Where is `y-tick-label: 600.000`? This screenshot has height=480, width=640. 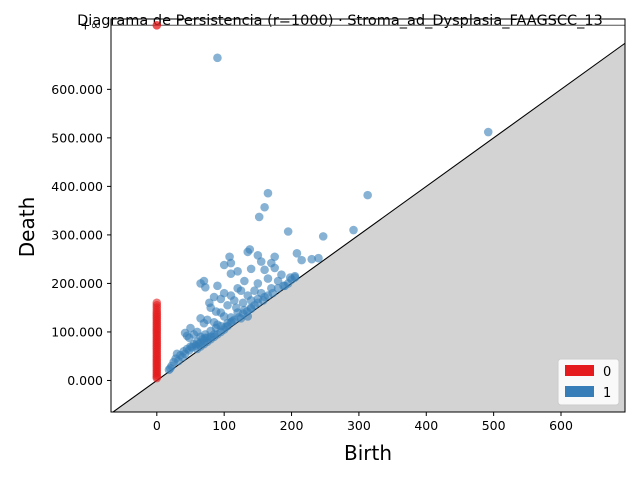
y-tick-label: 600.000 is located at coordinates (77, 89).